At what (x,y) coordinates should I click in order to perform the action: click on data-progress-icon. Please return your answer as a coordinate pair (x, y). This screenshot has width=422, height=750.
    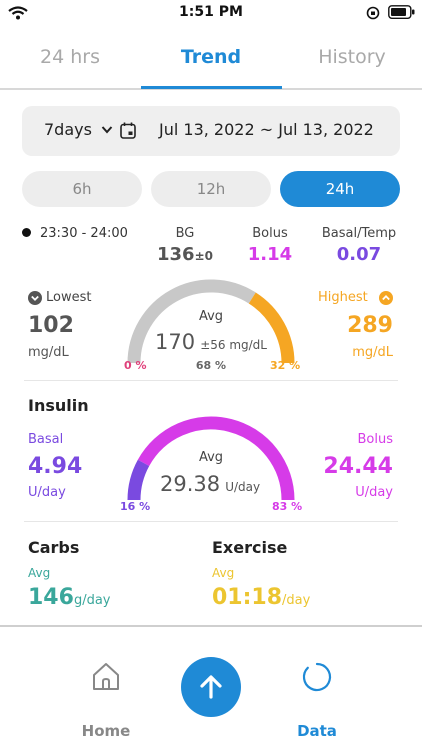
    Looking at the image, I should click on (317, 677).